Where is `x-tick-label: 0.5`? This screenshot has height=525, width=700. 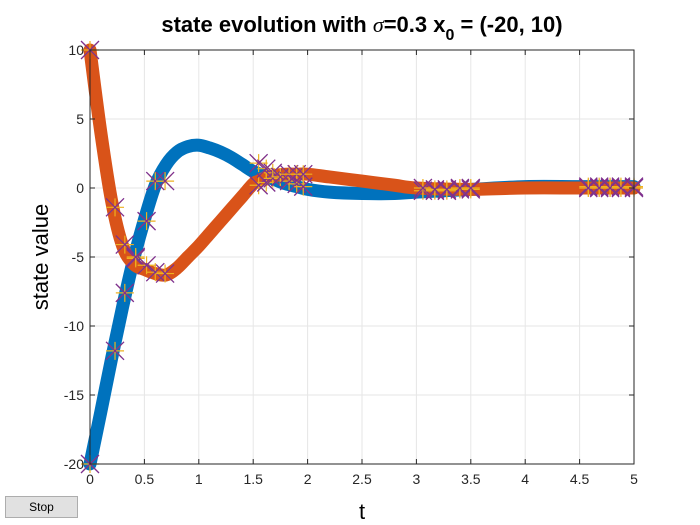 x-tick-label: 0.5 is located at coordinates (145, 479).